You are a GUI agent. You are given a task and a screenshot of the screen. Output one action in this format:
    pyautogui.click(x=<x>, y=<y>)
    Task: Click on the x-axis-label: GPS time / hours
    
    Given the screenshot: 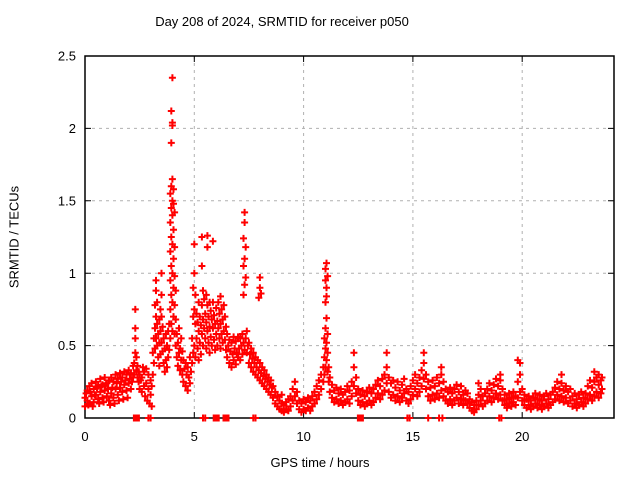 What is the action you would take?
    pyautogui.click(x=320, y=462)
    